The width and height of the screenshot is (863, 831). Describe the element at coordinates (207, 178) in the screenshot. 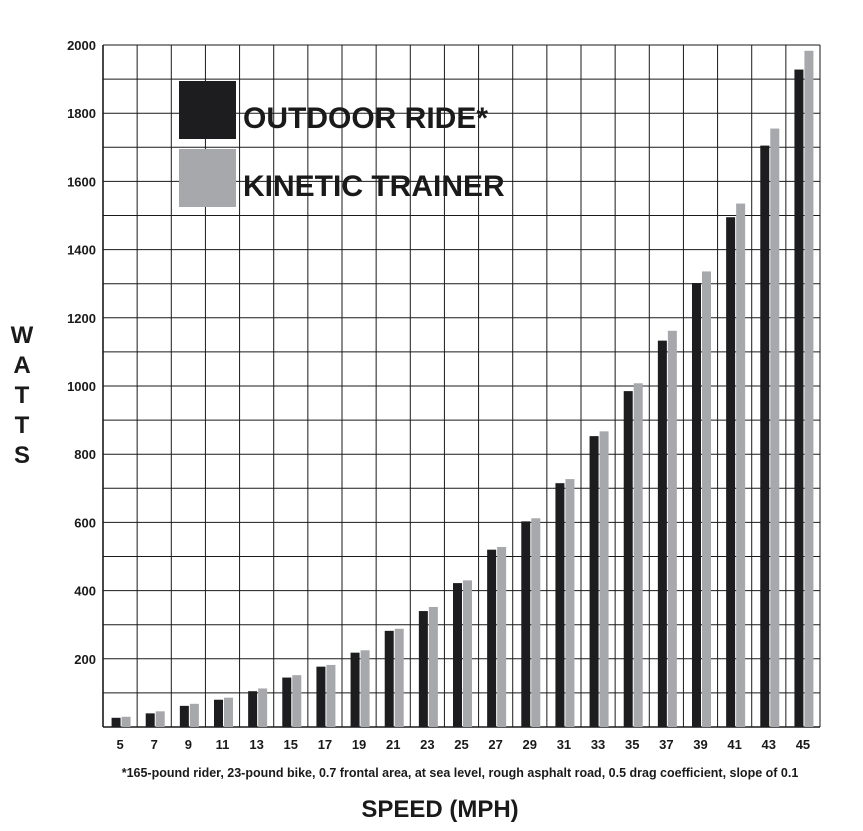

I see `legend-swatch-kinetic-trainer` at that location.